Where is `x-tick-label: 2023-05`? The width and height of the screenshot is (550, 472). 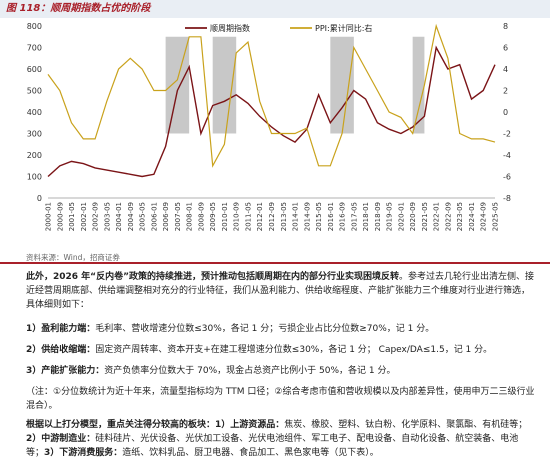
x-tick-label: 2023-05 is located at coordinates (460, 216).